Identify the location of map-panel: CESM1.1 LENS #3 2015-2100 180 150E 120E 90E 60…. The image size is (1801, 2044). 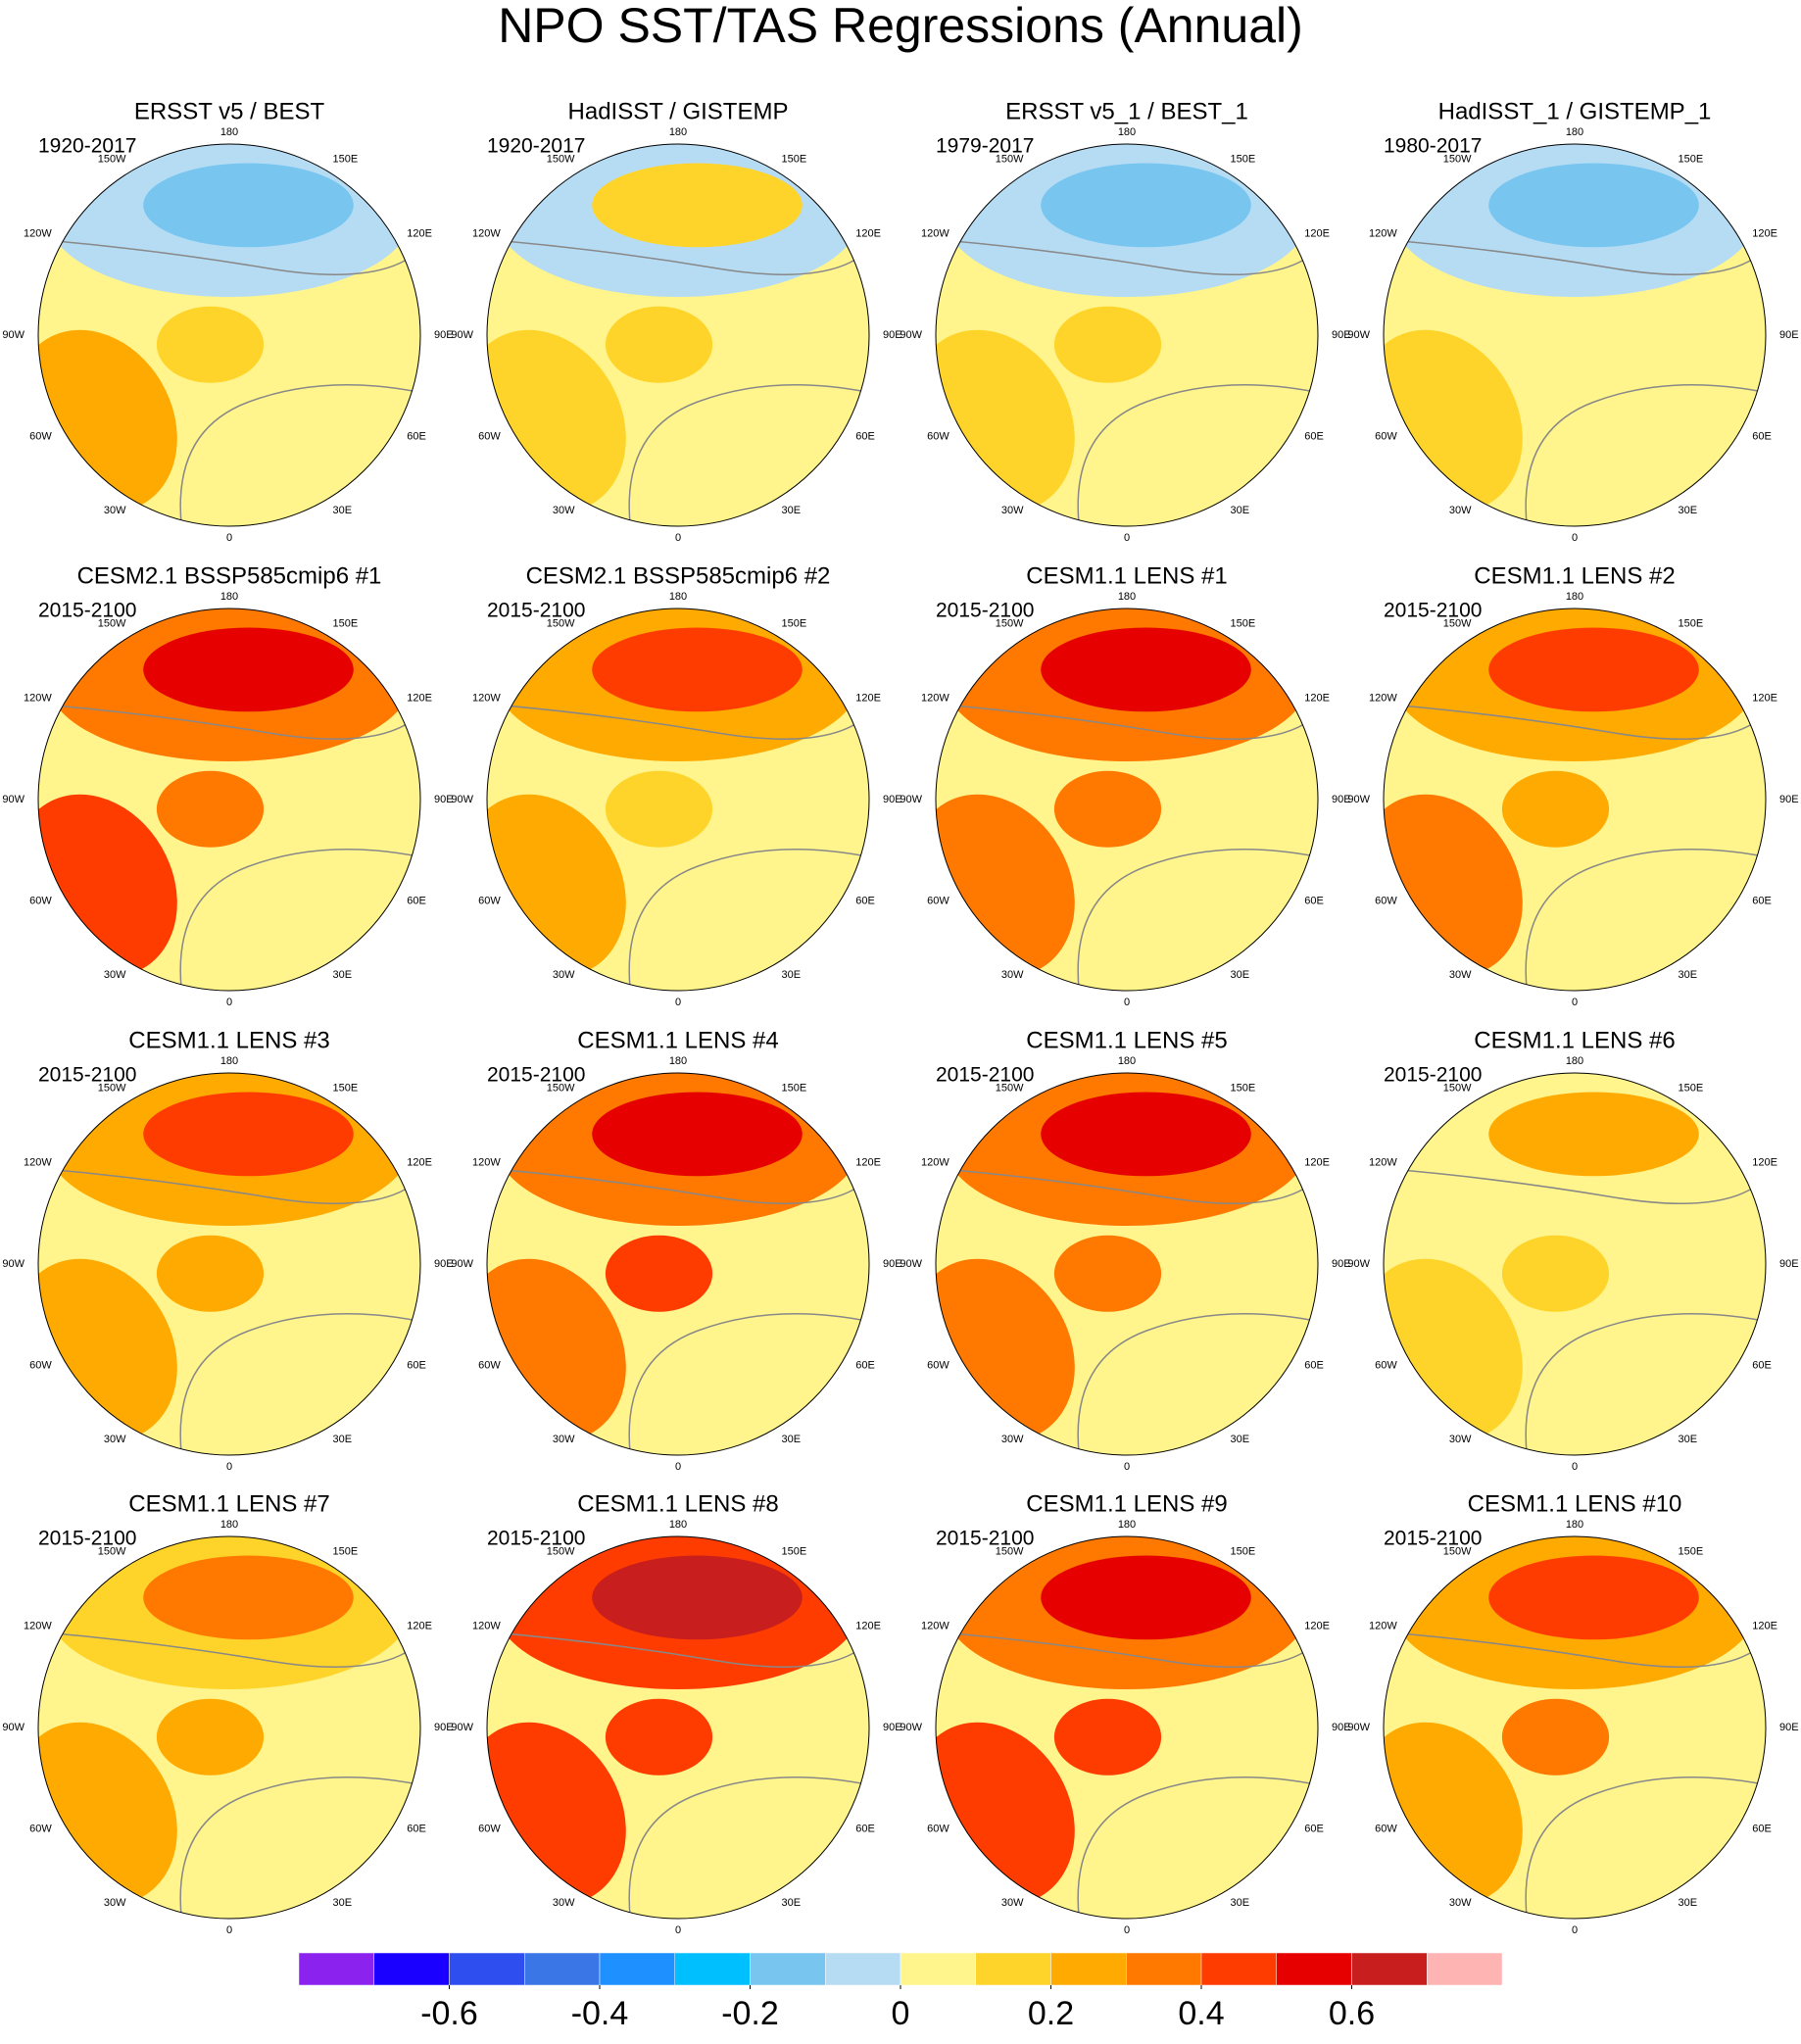
(227, 1250).